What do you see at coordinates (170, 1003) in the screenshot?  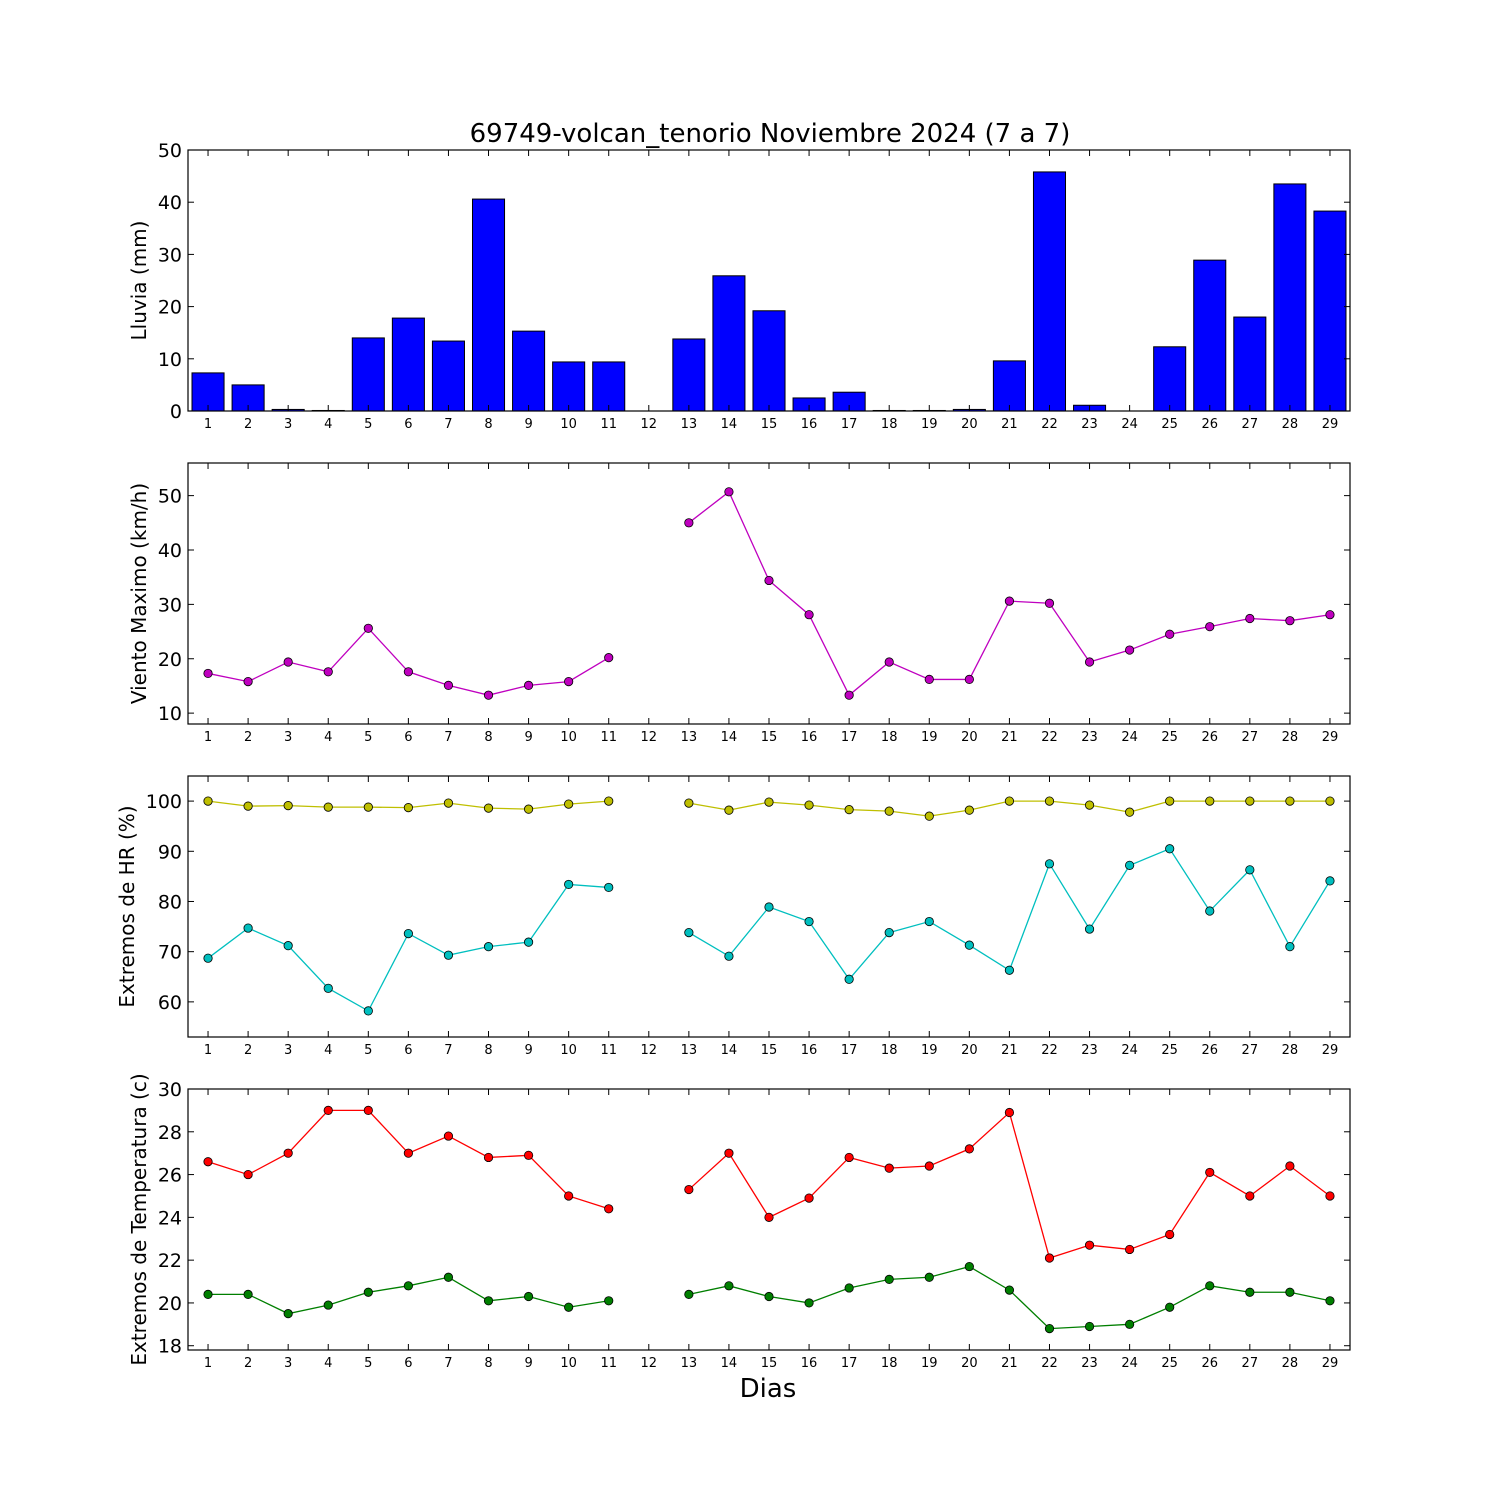 I see `y-tick-label: 60` at bounding box center [170, 1003].